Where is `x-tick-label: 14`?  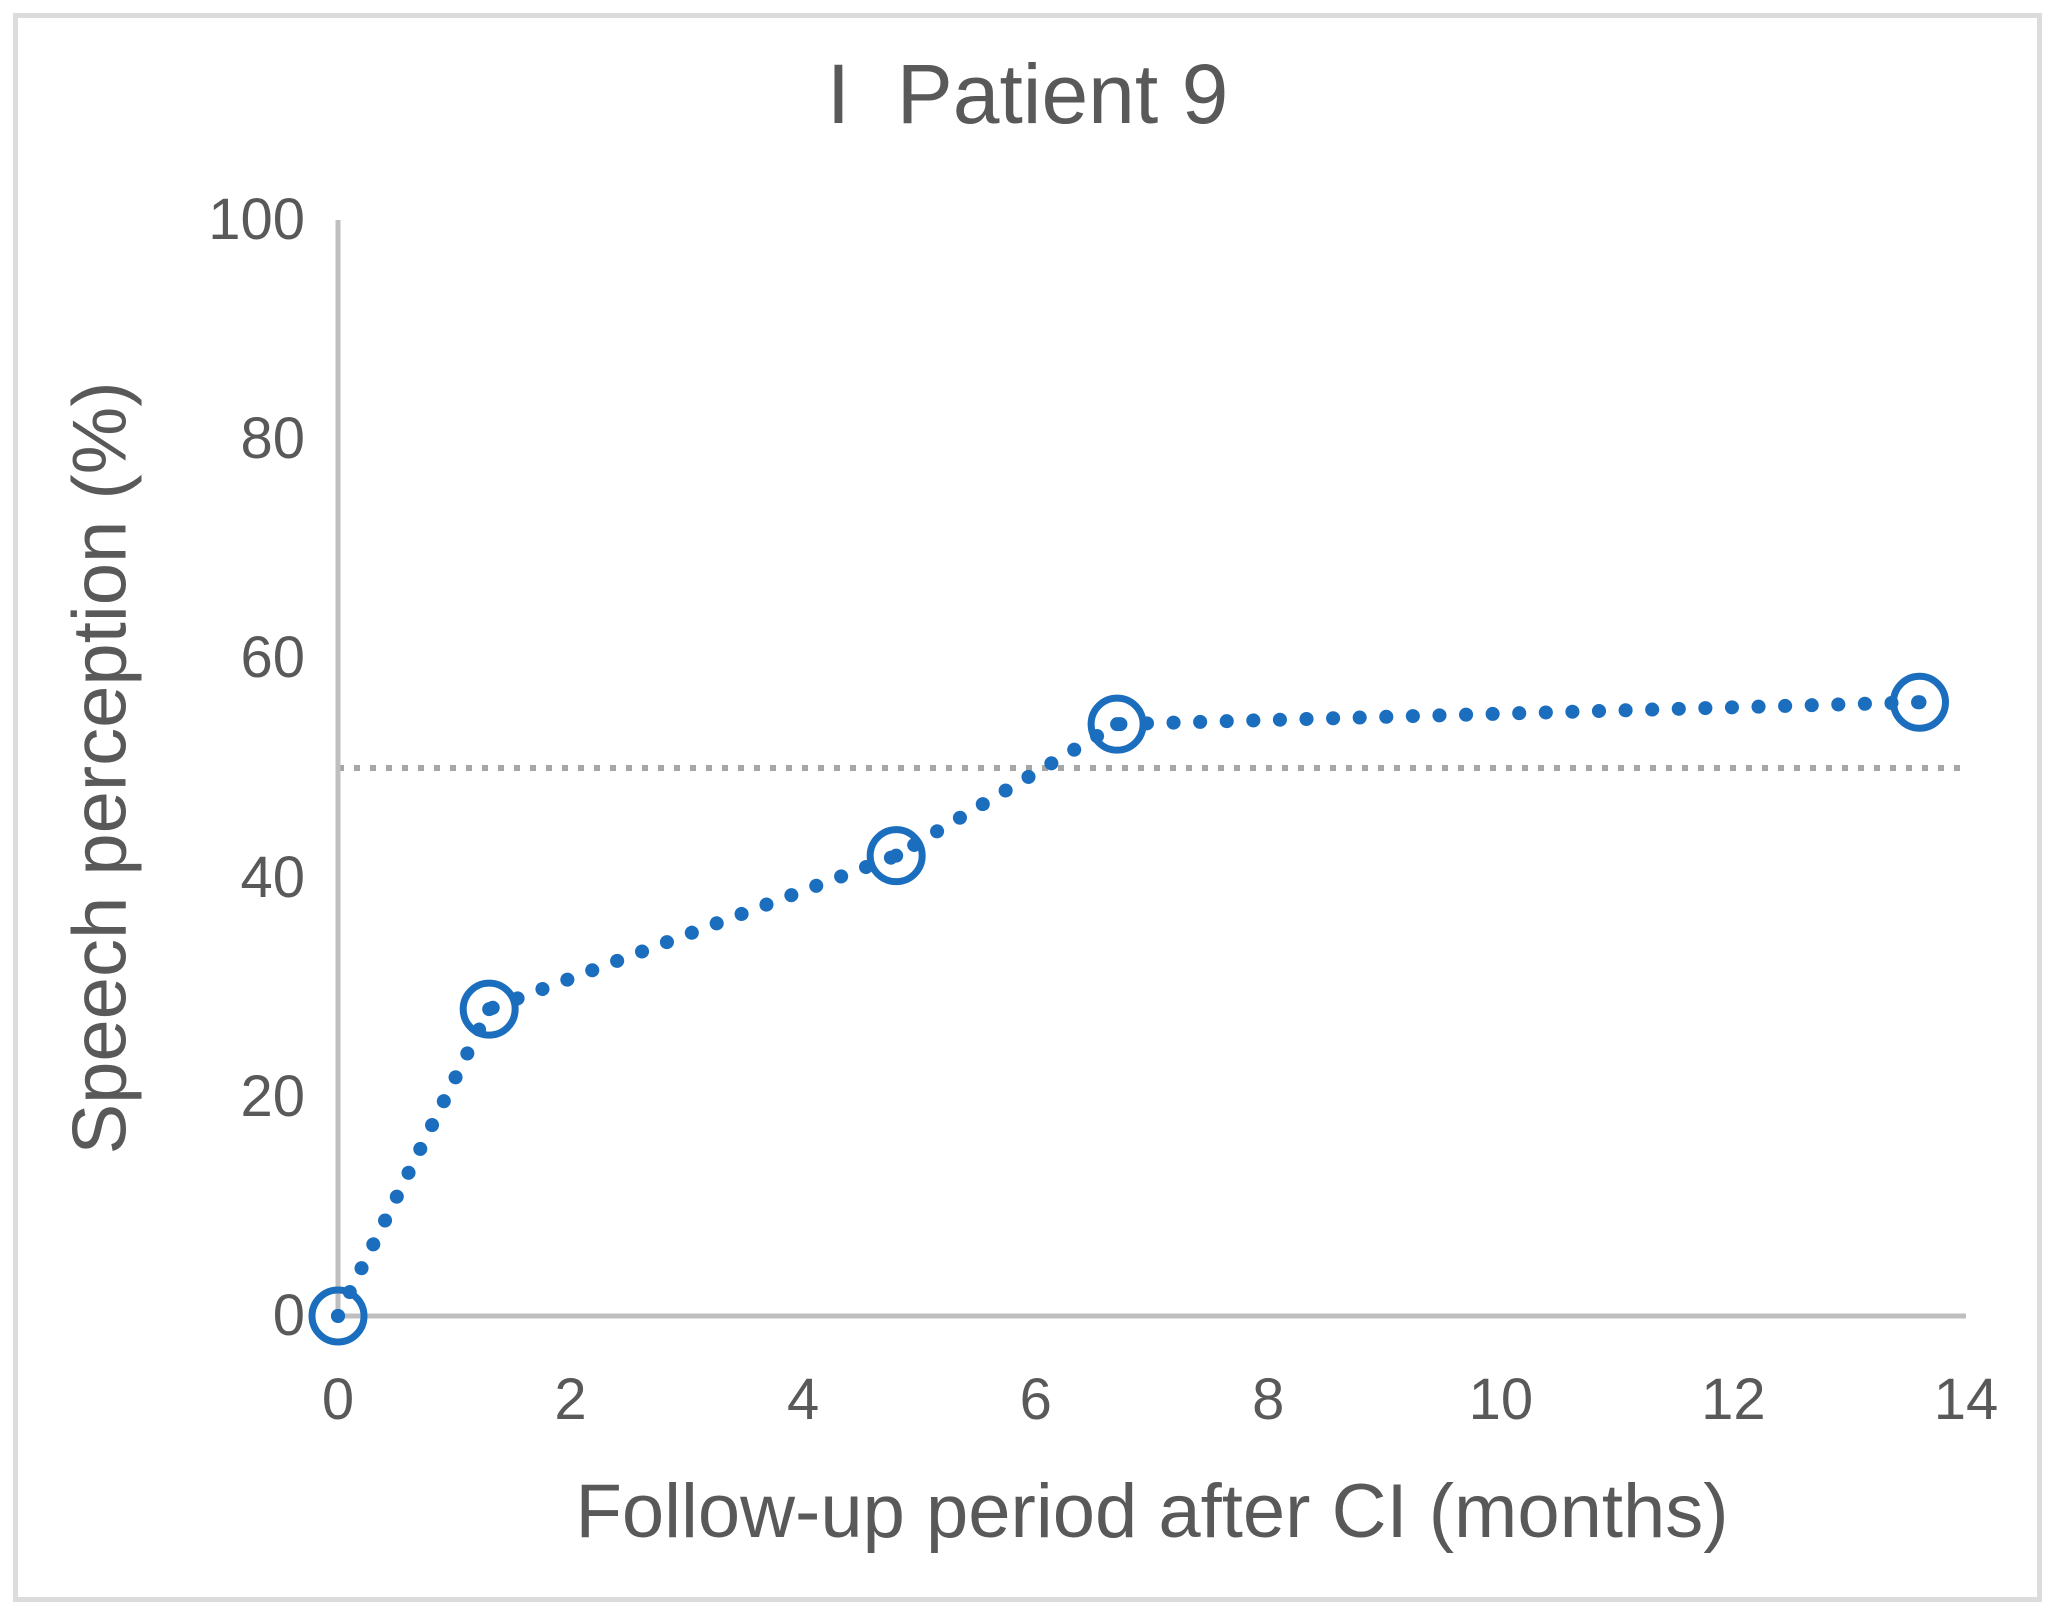
x-tick-label: 14 is located at coordinates (1966, 1399).